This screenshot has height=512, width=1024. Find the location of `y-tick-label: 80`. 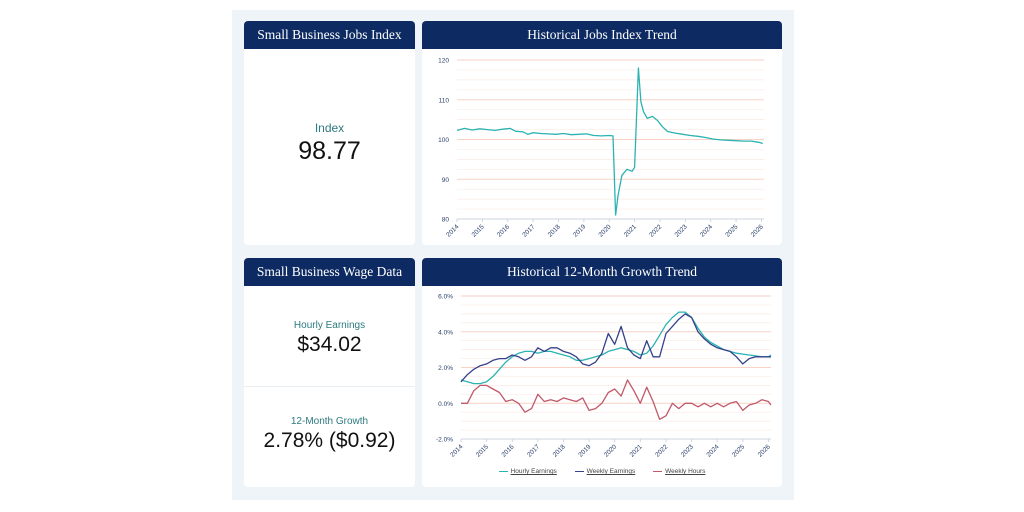

y-tick-label: 80 is located at coordinates (446, 220).